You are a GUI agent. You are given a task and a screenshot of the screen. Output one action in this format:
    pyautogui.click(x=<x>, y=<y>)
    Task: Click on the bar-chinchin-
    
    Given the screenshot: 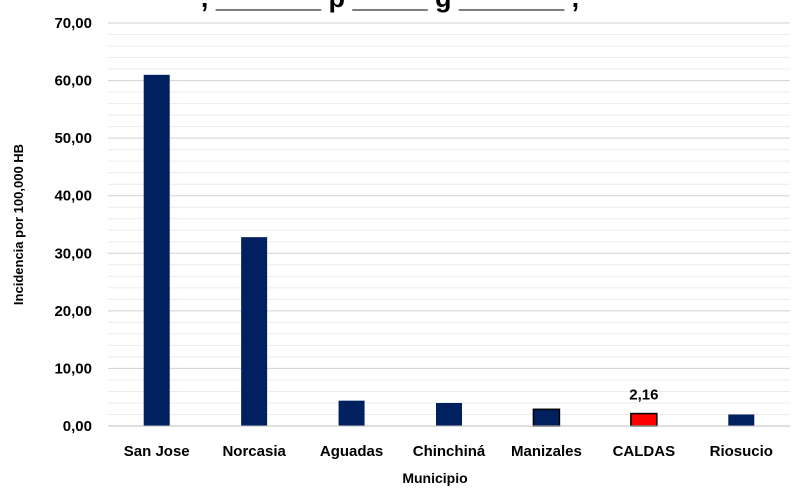 What is the action you would take?
    pyautogui.click(x=449, y=414)
    